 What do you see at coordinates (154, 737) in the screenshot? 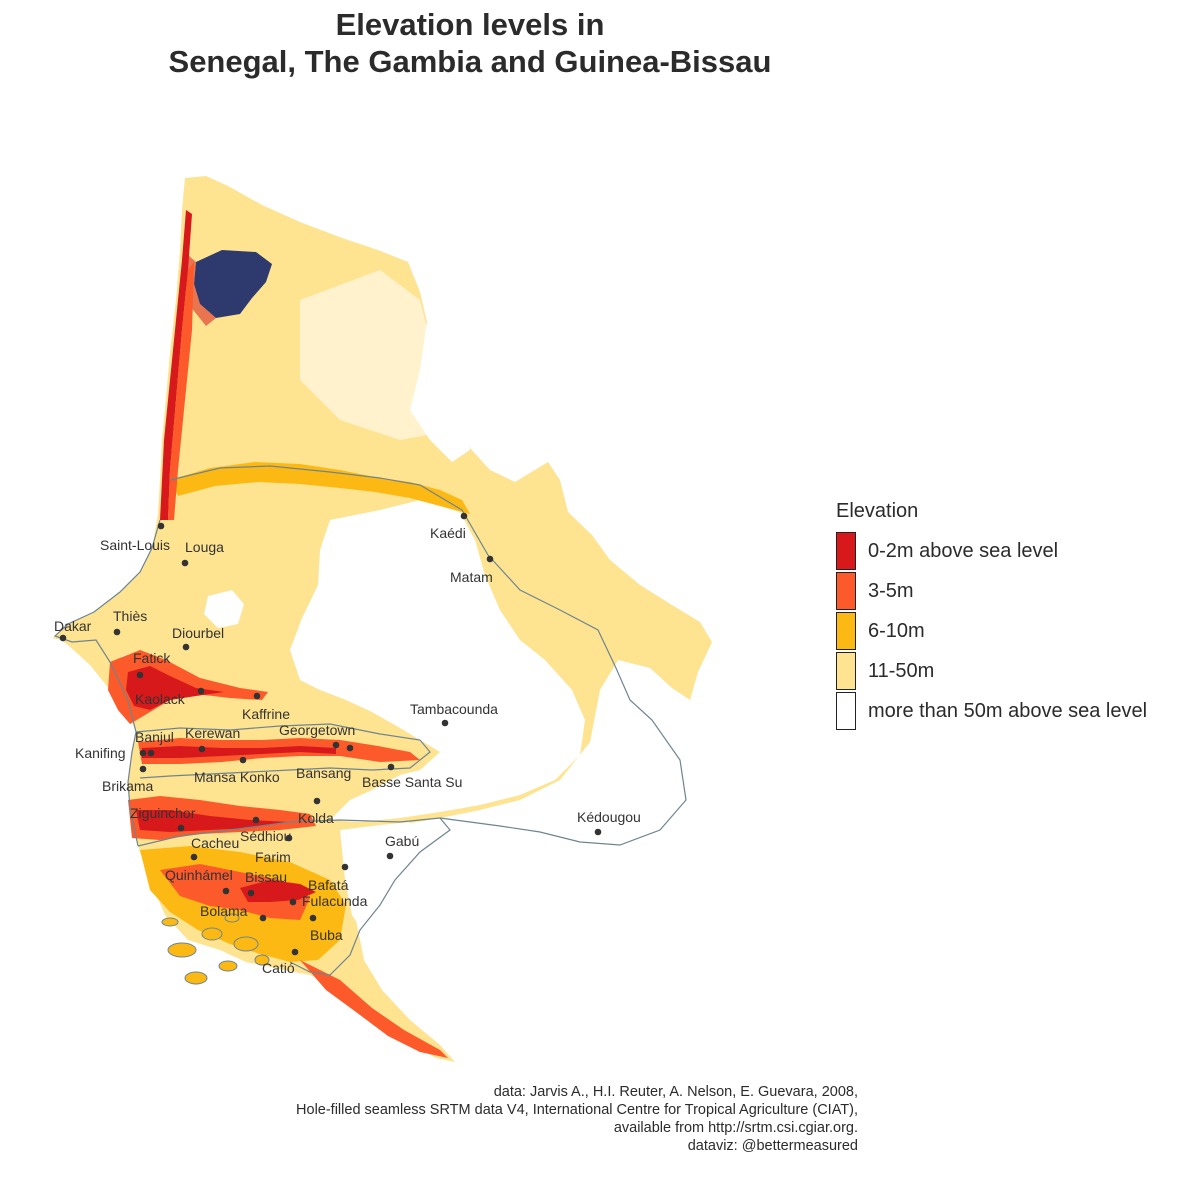
I see `city-label-banjul: Banjul` at bounding box center [154, 737].